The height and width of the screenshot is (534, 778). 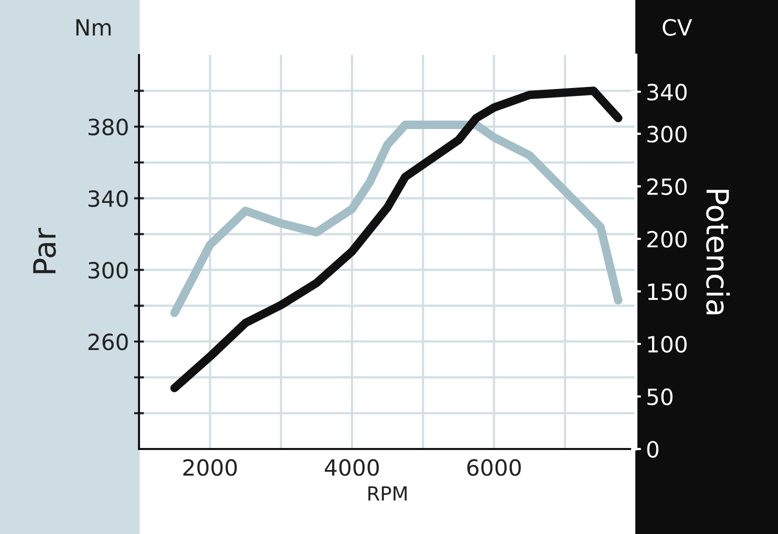 What do you see at coordinates (660, 397) in the screenshot?
I see `y2-tick-label: 50` at bounding box center [660, 397].